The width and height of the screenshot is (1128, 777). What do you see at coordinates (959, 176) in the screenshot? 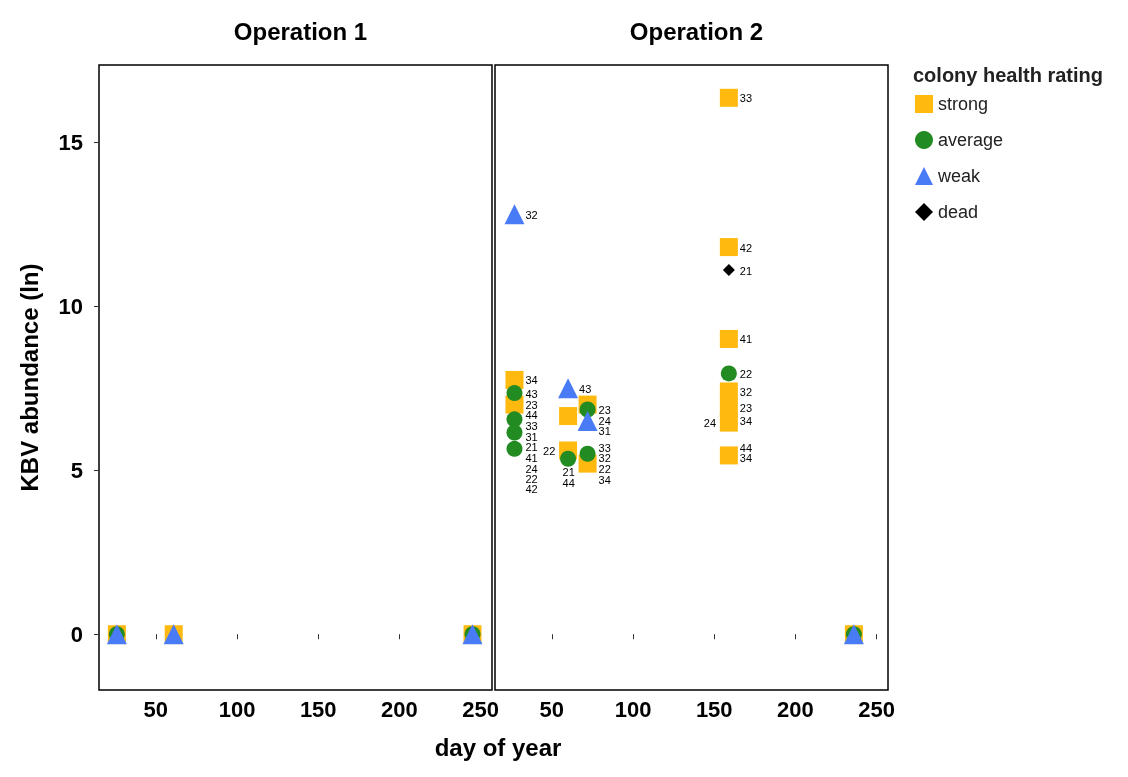
I see `legend-label: weak` at bounding box center [959, 176].